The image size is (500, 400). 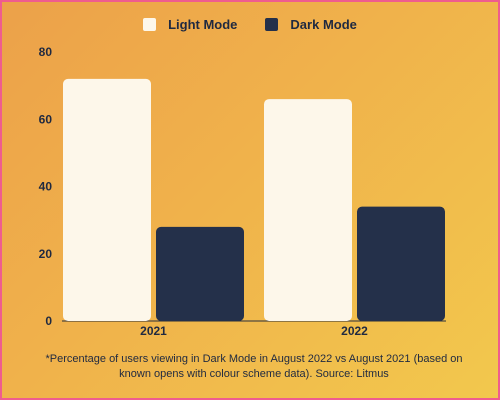 I want to click on bar-light-mode-2022, so click(x=308, y=210).